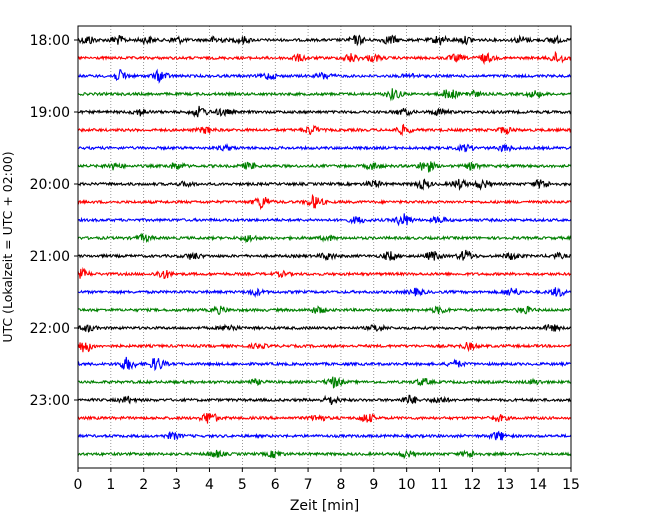 The height and width of the screenshot is (520, 650). Describe the element at coordinates (538, 485) in the screenshot. I see `x-tick-label: 14` at that location.